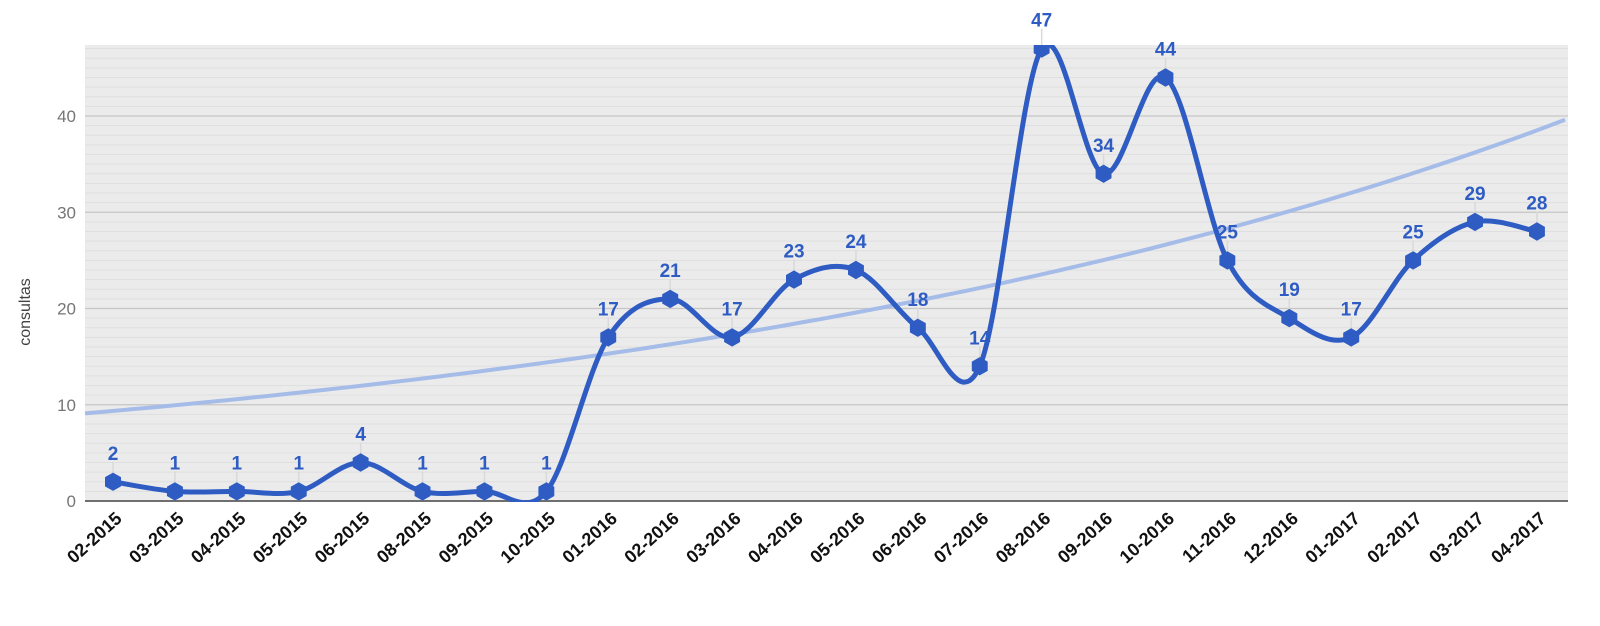 Image resolution: width=1600 pixels, height=626 pixels. What do you see at coordinates (713, 537) in the screenshot?
I see `x-tick-label: 03-2016` at bounding box center [713, 537].